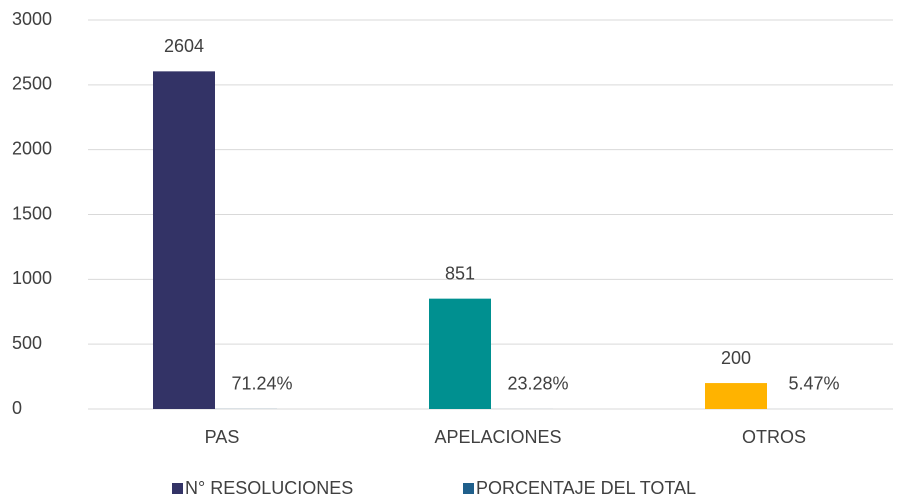  What do you see at coordinates (222, 437) in the screenshot?
I see `x-tick-label: PAS` at bounding box center [222, 437].